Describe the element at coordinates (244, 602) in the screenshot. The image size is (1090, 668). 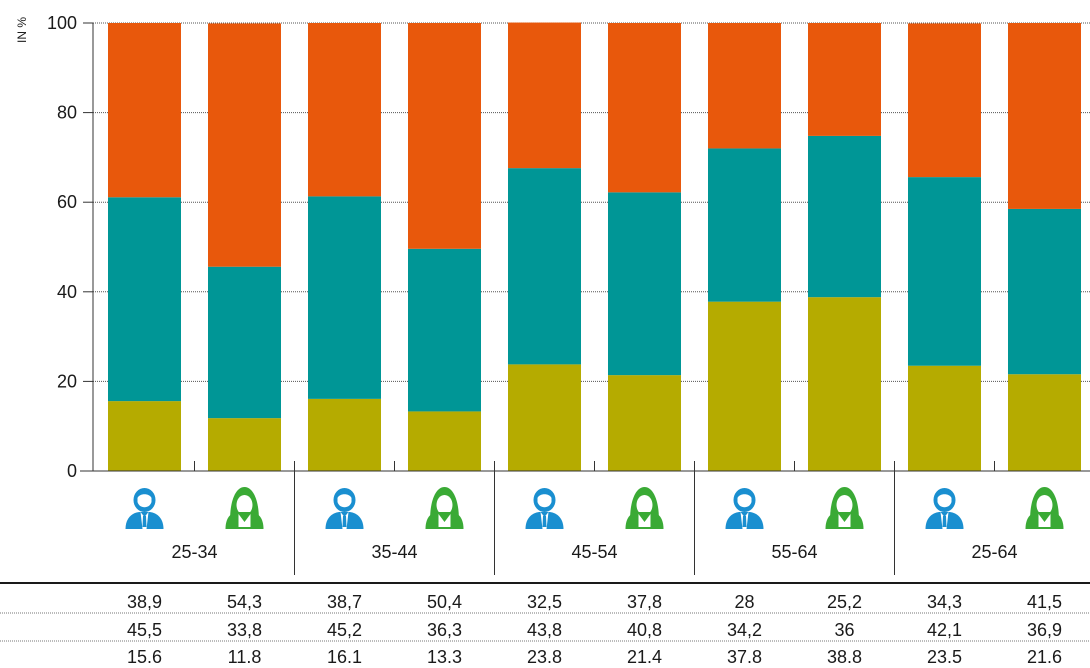
I see `table-cell: 54,3` at that location.